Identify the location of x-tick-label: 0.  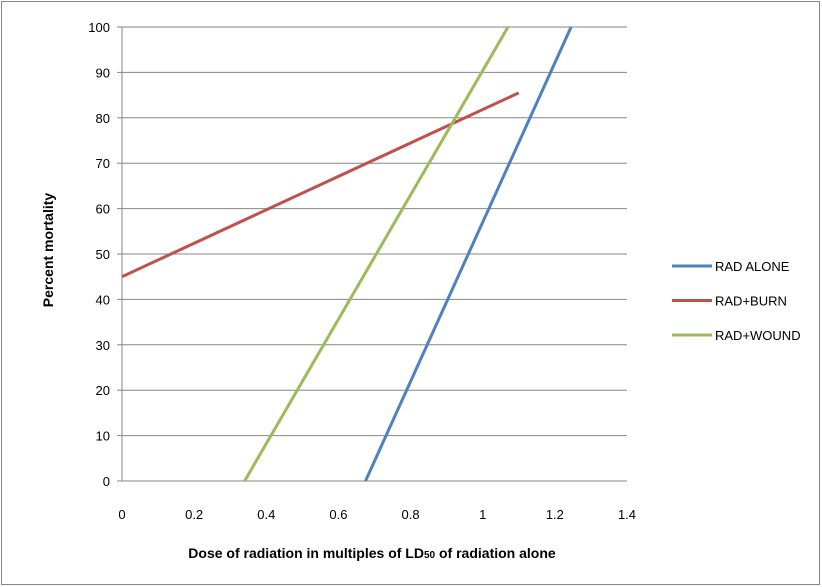
(121, 514).